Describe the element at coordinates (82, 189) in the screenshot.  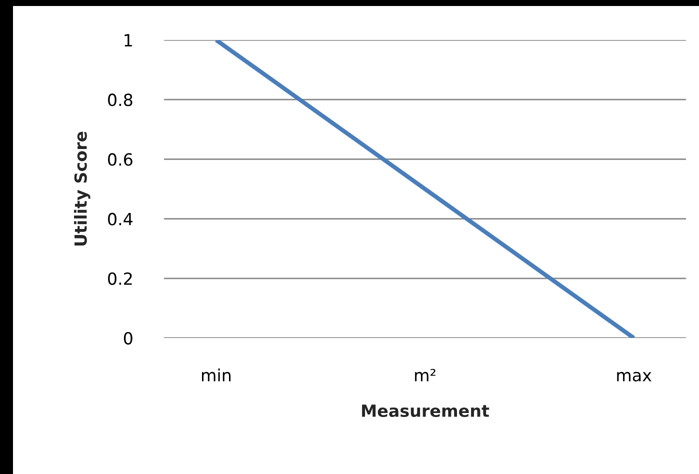
I see `y-axis-title: Utility Score` at that location.